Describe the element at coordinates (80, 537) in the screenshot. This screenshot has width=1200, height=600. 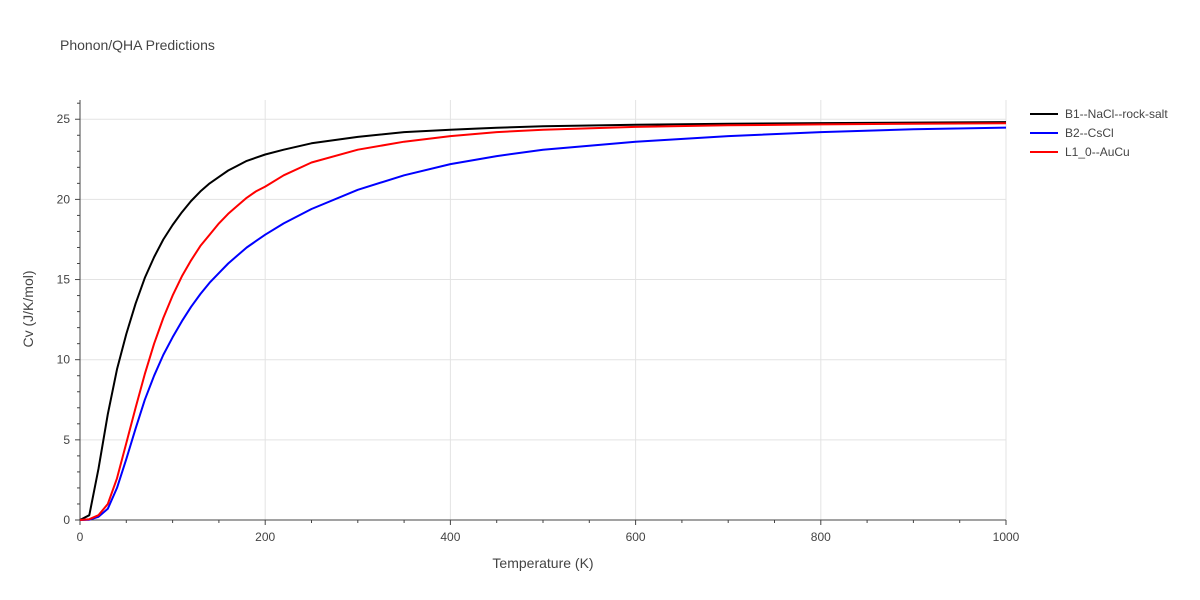
I see `x-tick-label: 0` at that location.